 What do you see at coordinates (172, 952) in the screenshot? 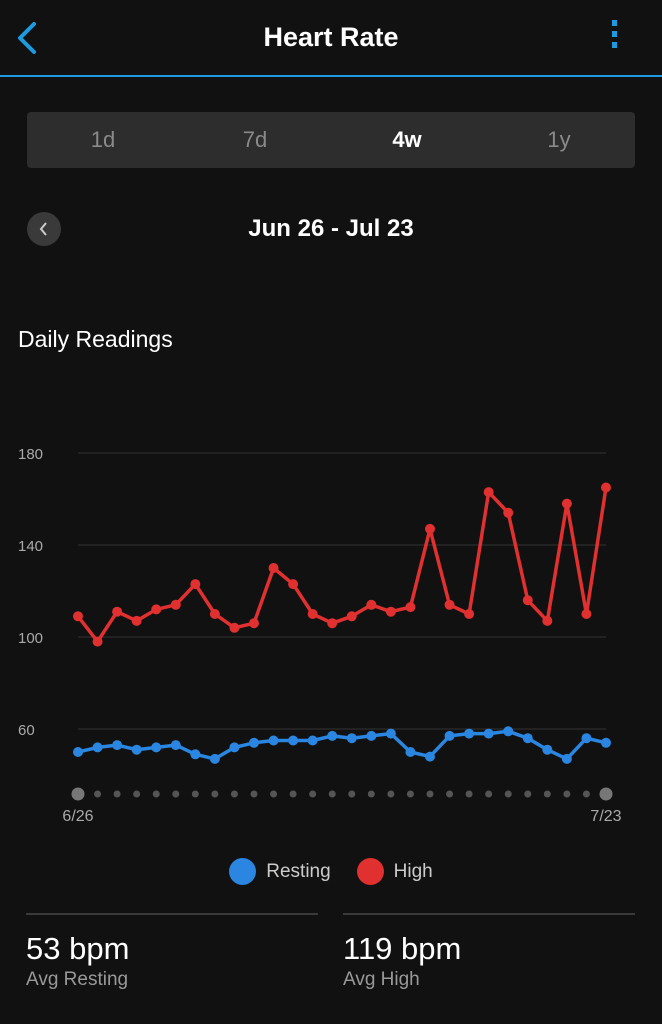
I see `avg-resting-stat: 53 bpm Avg Resting` at bounding box center [172, 952].